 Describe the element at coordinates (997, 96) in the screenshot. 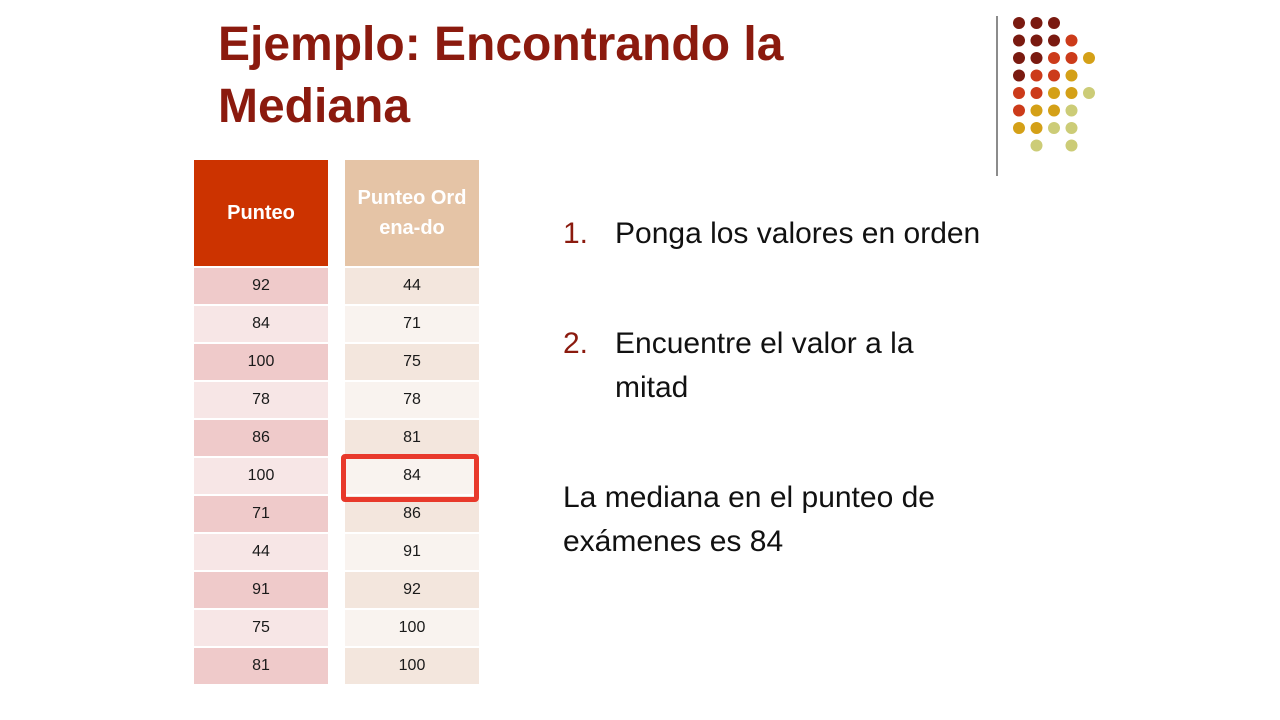

I see `divider-line` at that location.